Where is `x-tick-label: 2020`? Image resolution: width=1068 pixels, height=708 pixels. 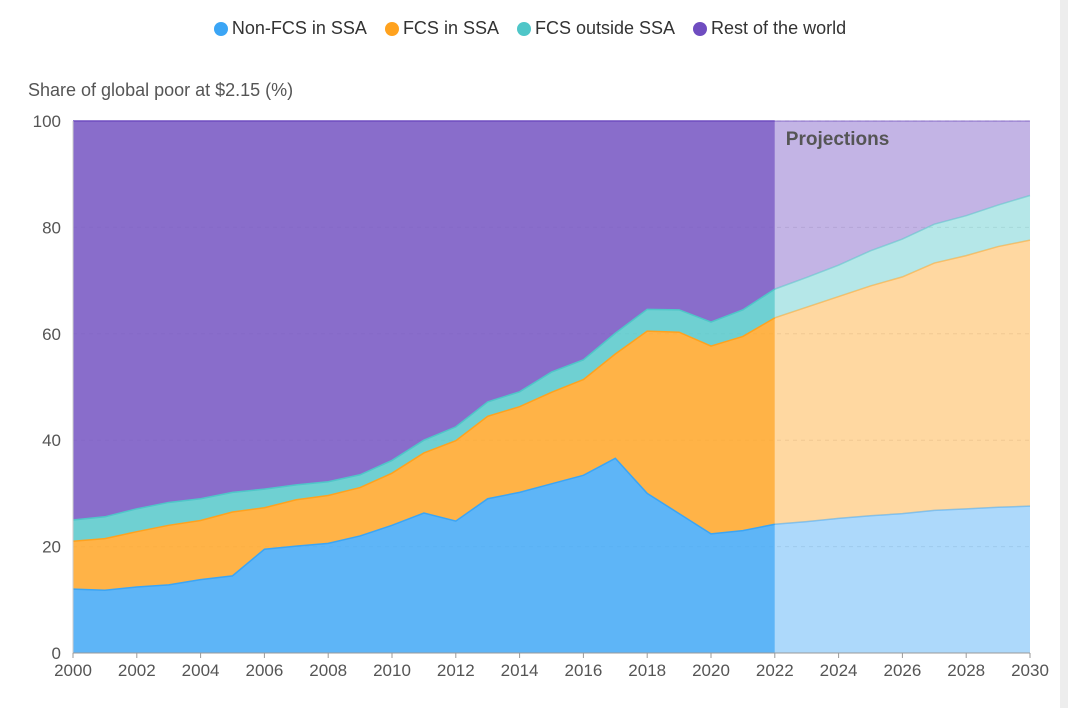 x-tick-label: 2020 is located at coordinates (711, 670).